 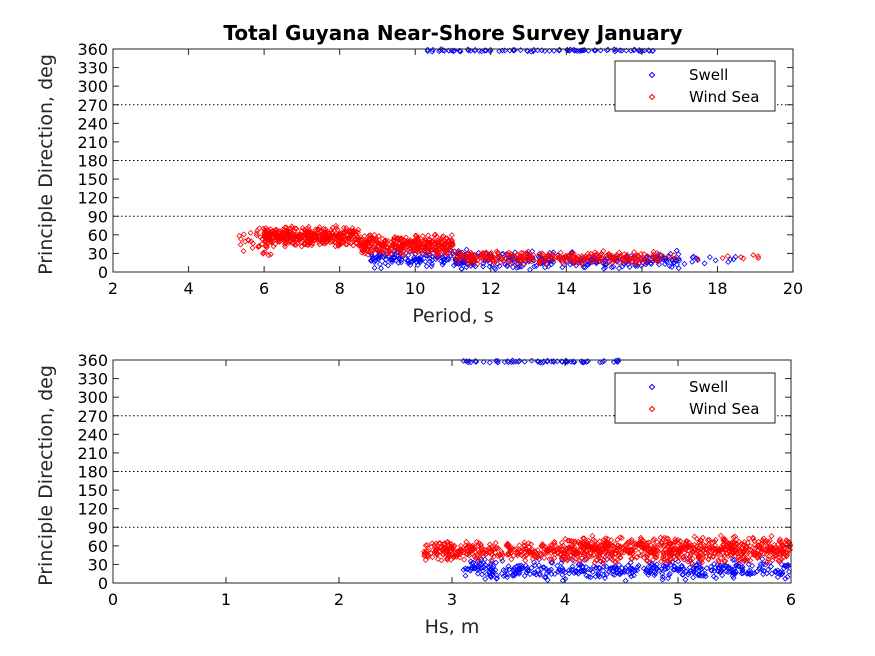 I want to click on x-tick-label: 2, so click(x=113, y=288).